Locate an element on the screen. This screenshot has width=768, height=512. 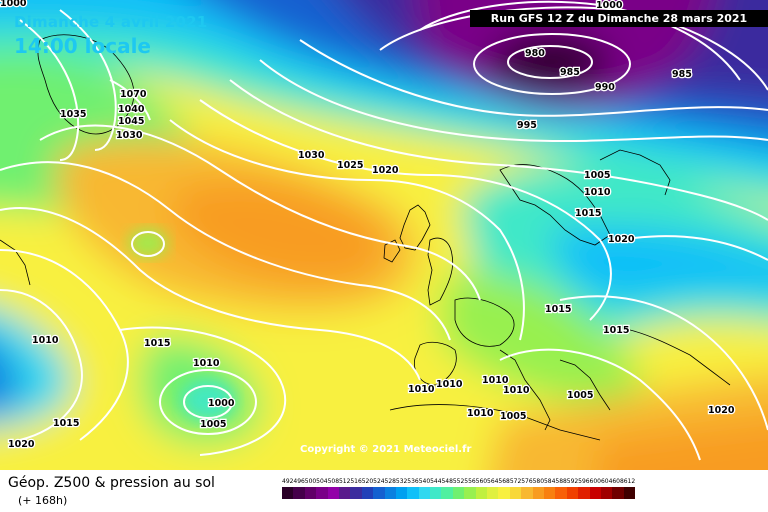
isobar-label: 990 is located at coordinates (605, 87).